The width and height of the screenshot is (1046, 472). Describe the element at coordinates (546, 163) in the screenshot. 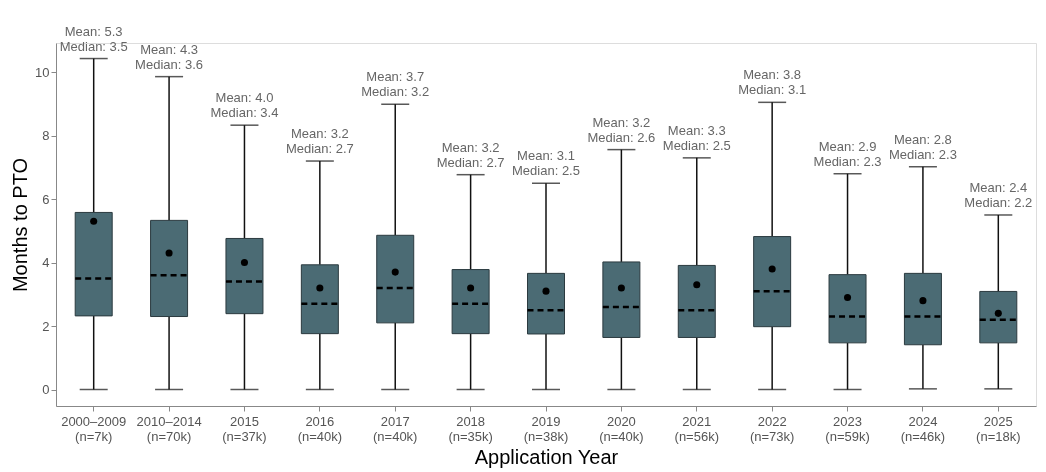

I see `annotation: Mean: 3.1 Median: 2.5` at that location.